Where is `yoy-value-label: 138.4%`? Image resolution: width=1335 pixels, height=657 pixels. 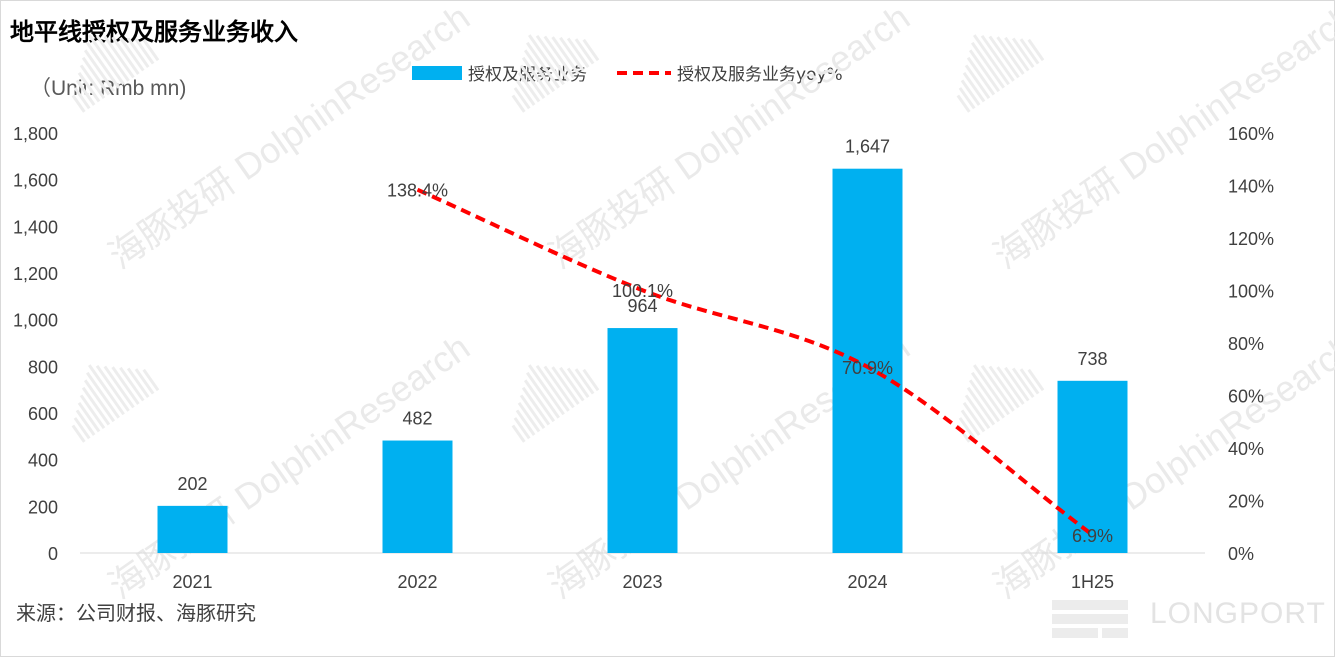
yoy-value-label: 138.4% is located at coordinates (417, 191).